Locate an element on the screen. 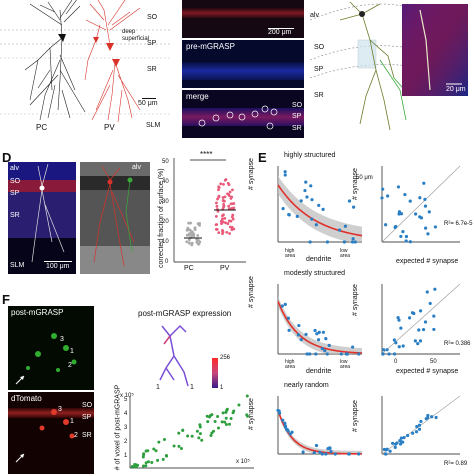  c-neuron-dendrites is located at coordinates (367, 66).